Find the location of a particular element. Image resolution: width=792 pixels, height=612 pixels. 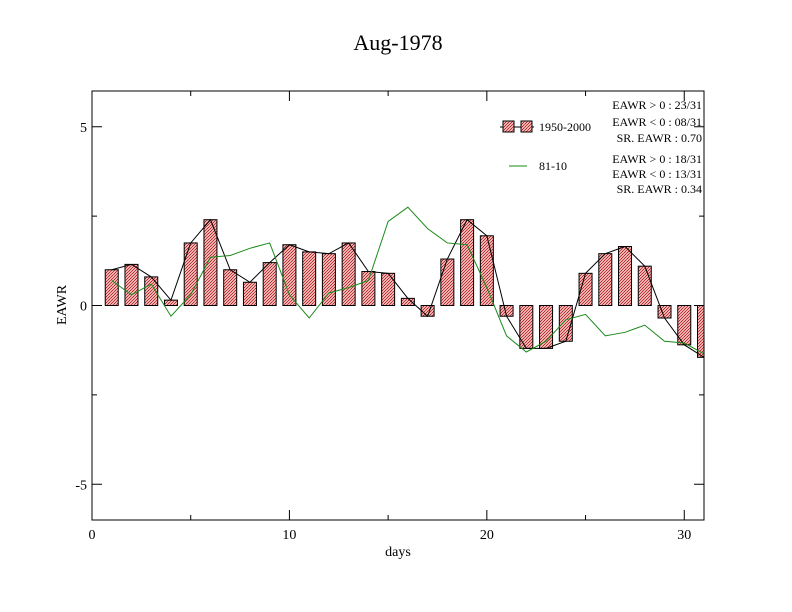

stat-line: EAWR < 0 : 08/31 is located at coordinates (657, 122).